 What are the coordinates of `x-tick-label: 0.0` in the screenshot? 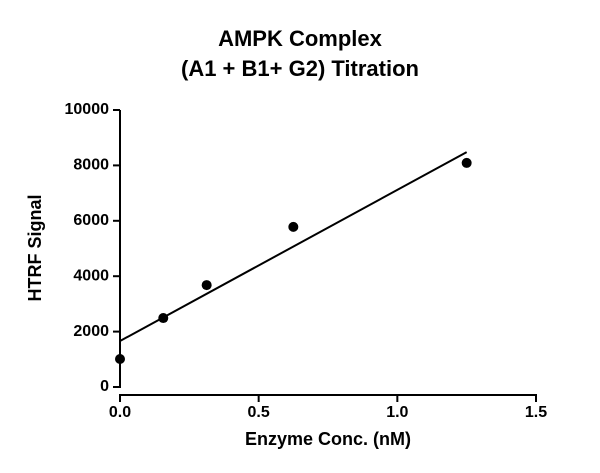 It's located at (120, 412).